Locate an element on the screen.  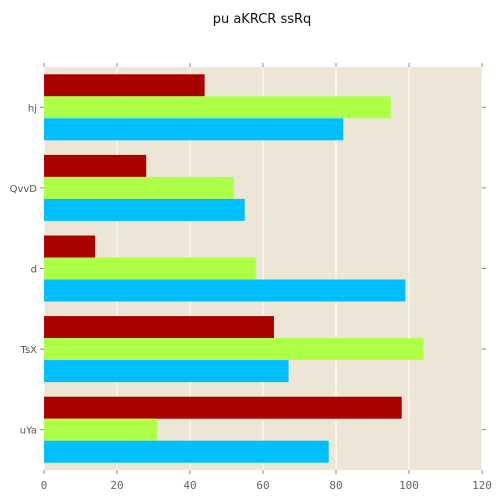
bar-TsX-s1 is located at coordinates (234, 349).